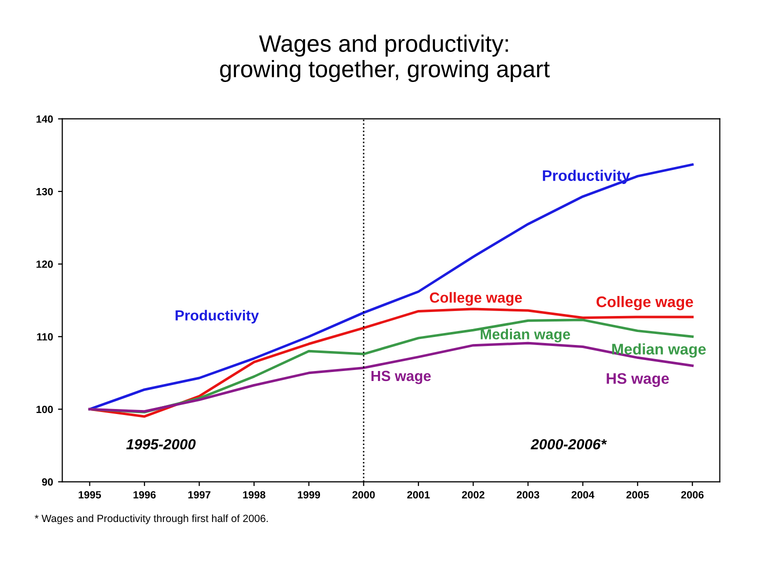 This screenshot has width=769, height=577. Describe the element at coordinates (401, 377) in the screenshot. I see `annotation: HS wage` at that location.